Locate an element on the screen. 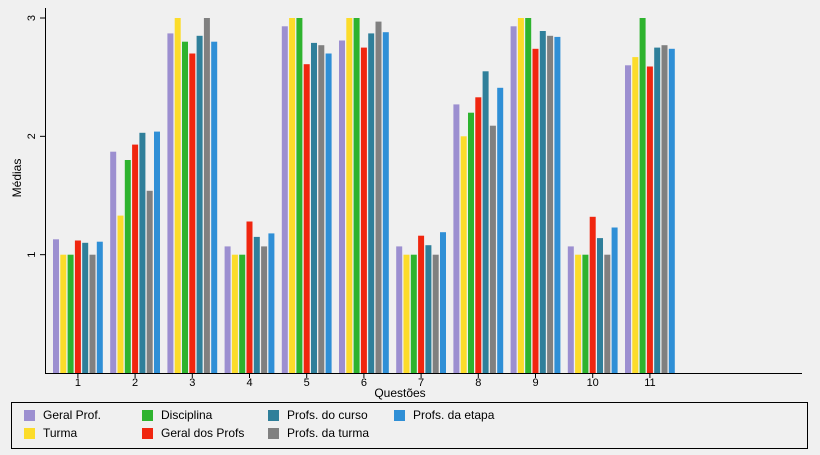 The width and height of the screenshot is (820, 455). legend-item-4: Geral dos Profs is located at coordinates (193, 433).